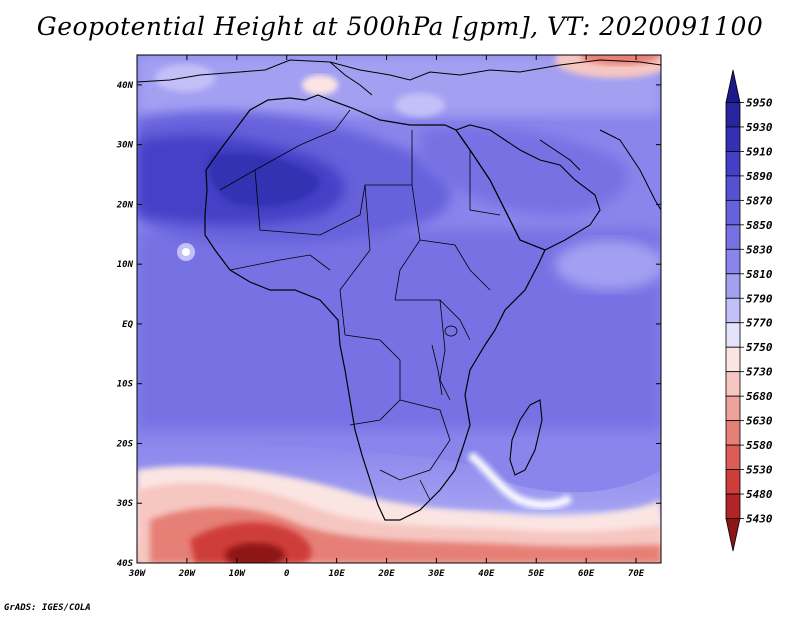  I want to click on colorbar-label: 5430, so click(759, 519).